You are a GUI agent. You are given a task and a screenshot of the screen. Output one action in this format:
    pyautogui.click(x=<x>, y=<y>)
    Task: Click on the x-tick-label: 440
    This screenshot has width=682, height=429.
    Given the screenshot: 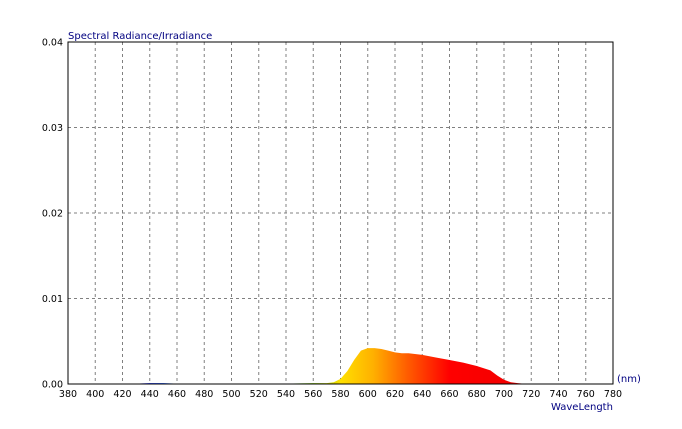 What is the action you would take?
    pyautogui.click(x=150, y=394)
    